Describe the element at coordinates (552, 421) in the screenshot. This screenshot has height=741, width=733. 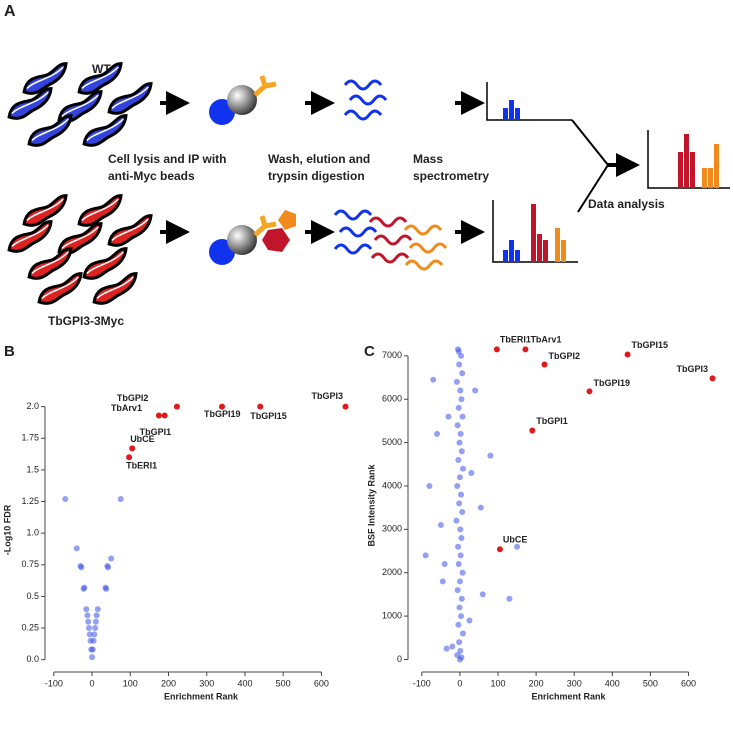
I see `point-label: TbGPI1` at that location.